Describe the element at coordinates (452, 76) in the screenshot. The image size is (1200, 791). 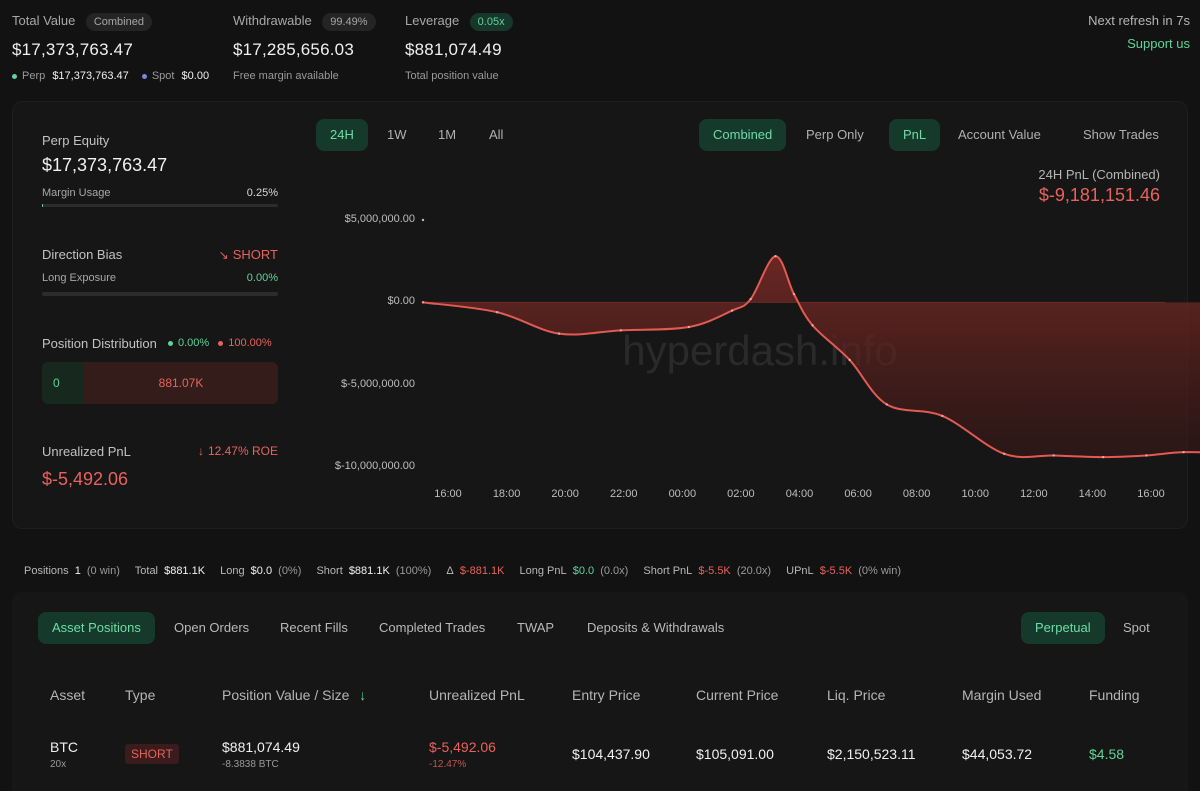
I see `leverage-sub: Total position value` at that location.